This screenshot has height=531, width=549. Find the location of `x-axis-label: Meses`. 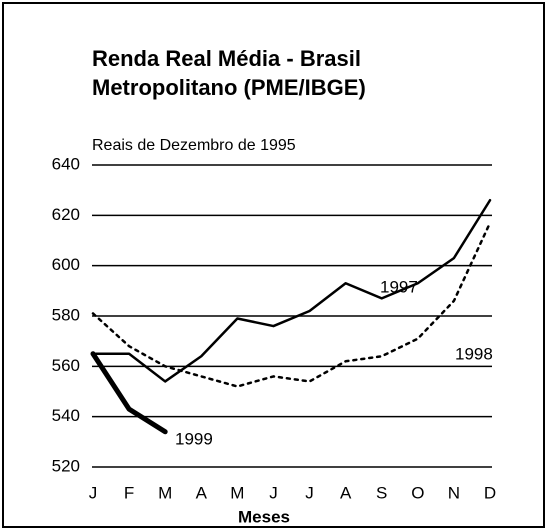

x-axis-label: Meses is located at coordinates (264, 516).